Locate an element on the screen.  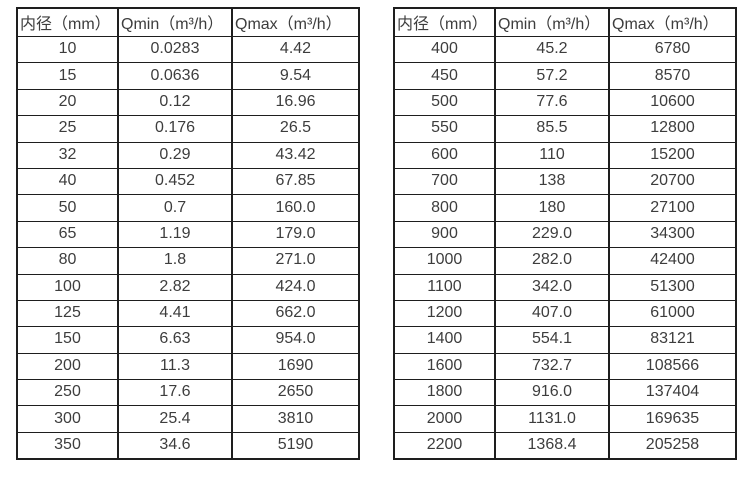
table-row: 20 0.12 16.96 is located at coordinates (188, 102).